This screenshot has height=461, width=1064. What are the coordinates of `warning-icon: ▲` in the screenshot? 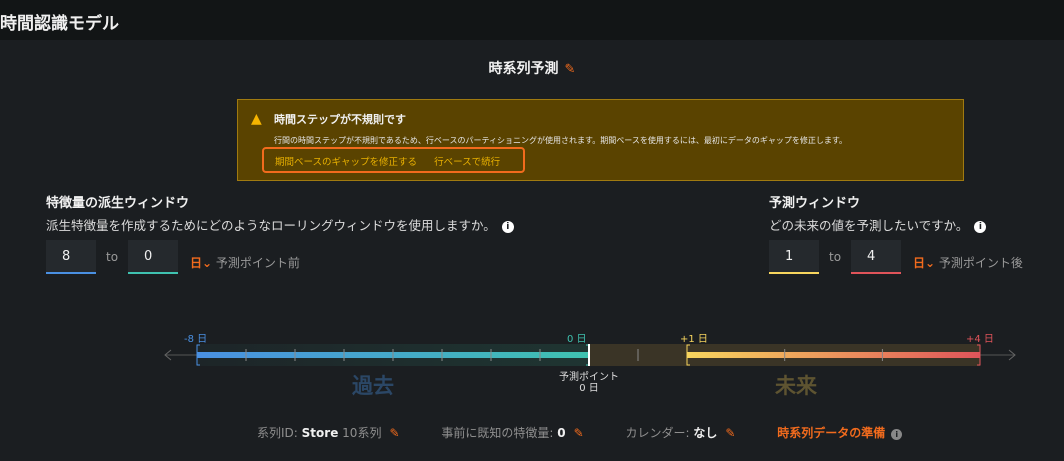 It's located at (256, 119).